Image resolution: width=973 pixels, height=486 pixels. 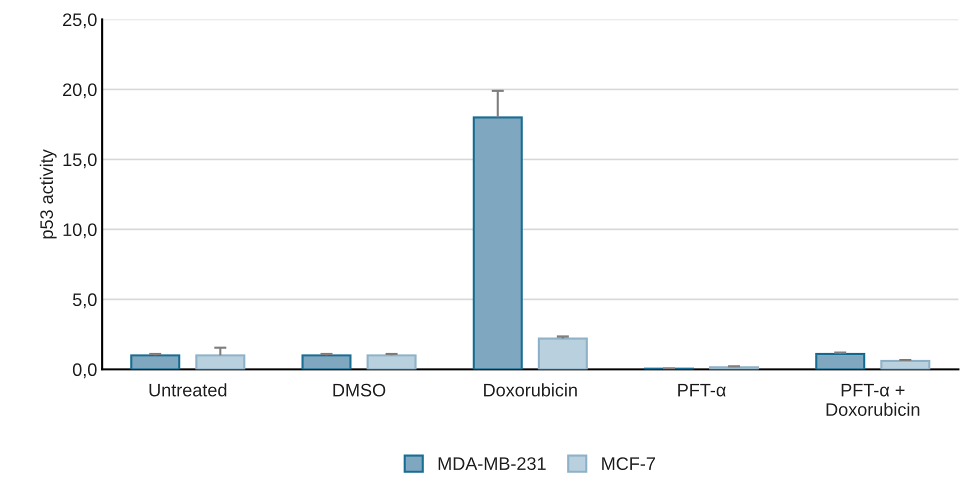 I want to click on y-tick-label: 20,0, so click(x=80, y=90).